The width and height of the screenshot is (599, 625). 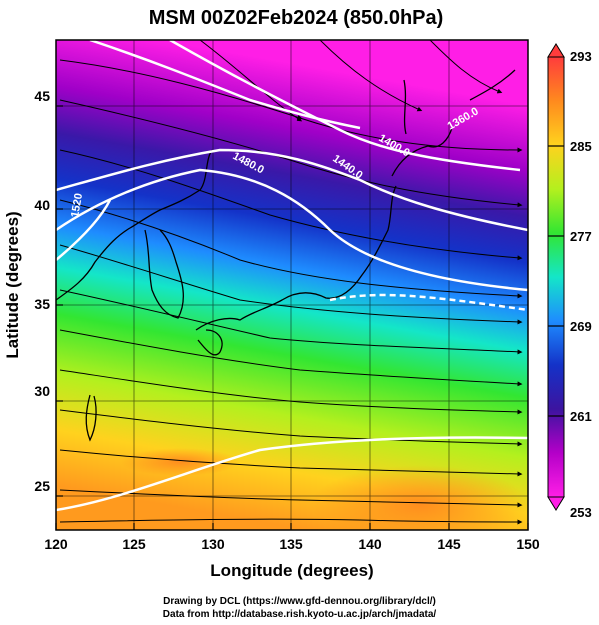 I want to click on y-tick-25: 25, so click(x=42, y=486).